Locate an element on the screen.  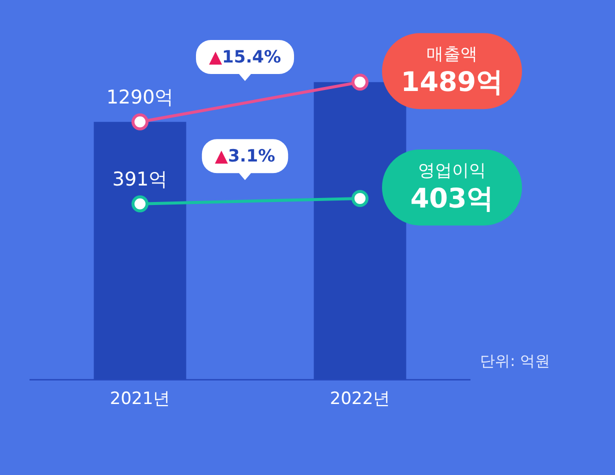
data-label: 391억 is located at coordinates (140, 179).